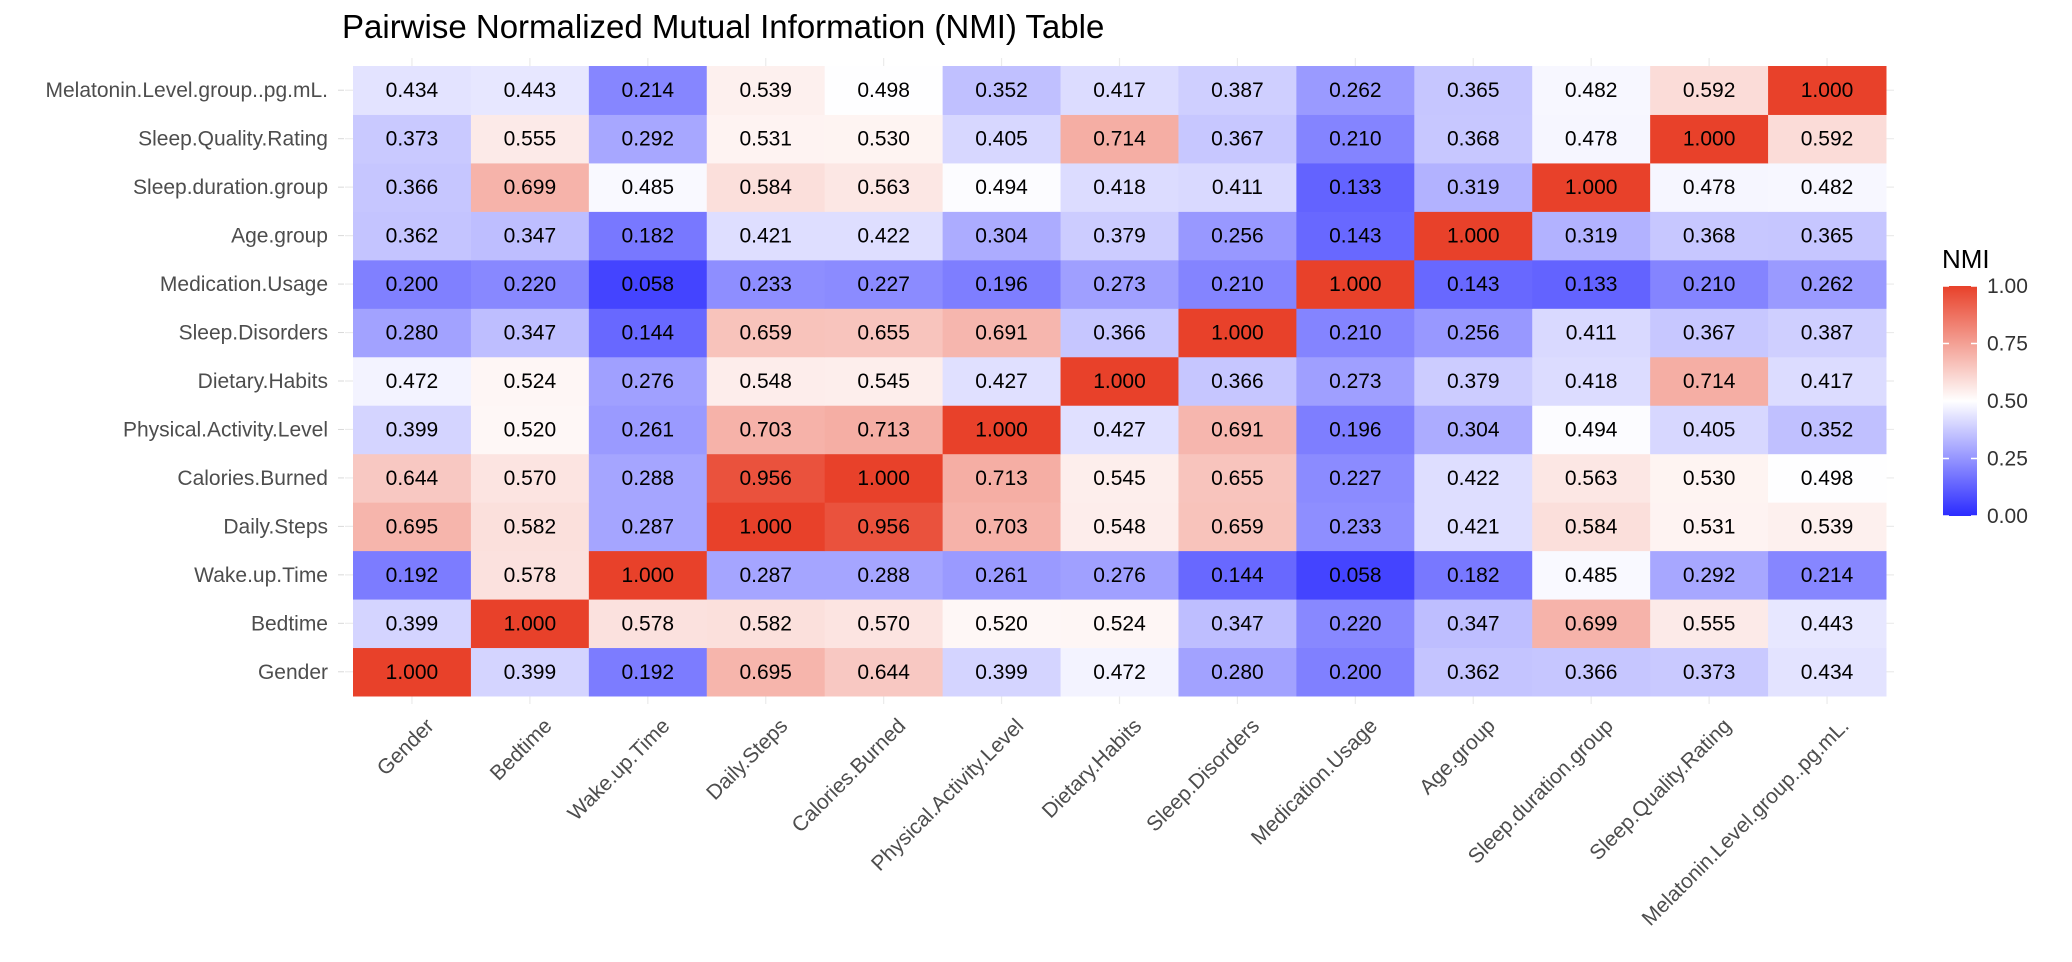  I want to click on cell-value-label: 0.347, so click(530, 236).